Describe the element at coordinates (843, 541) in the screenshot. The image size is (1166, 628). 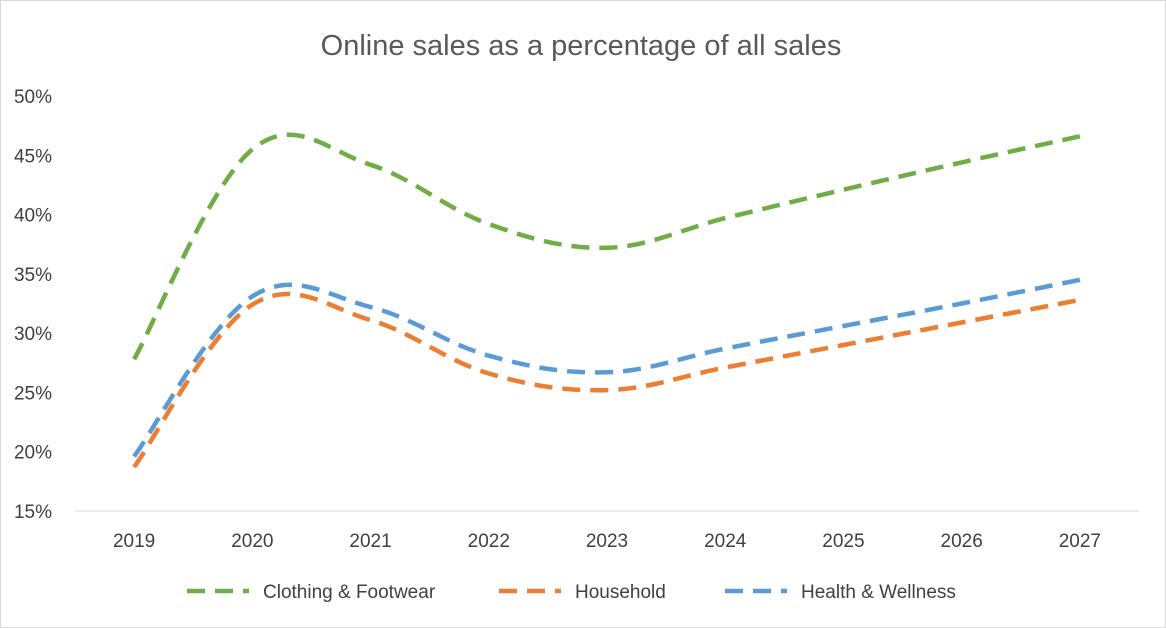
I see `x-tick-label: 2025` at that location.